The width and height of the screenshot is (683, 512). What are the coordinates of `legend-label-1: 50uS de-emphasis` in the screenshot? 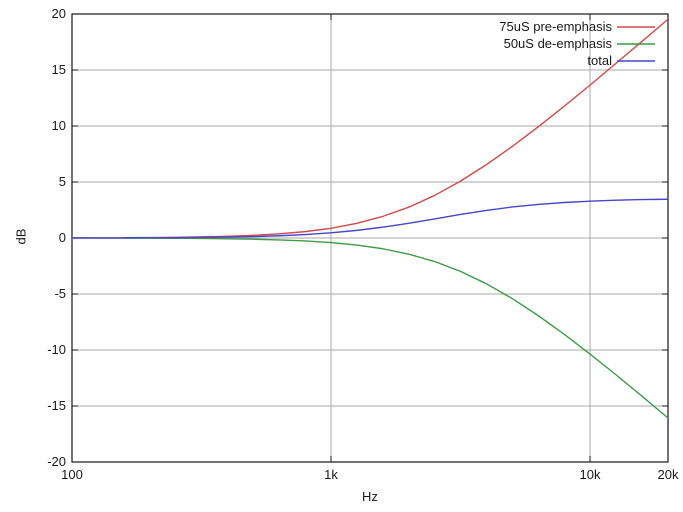 It's located at (557, 43).